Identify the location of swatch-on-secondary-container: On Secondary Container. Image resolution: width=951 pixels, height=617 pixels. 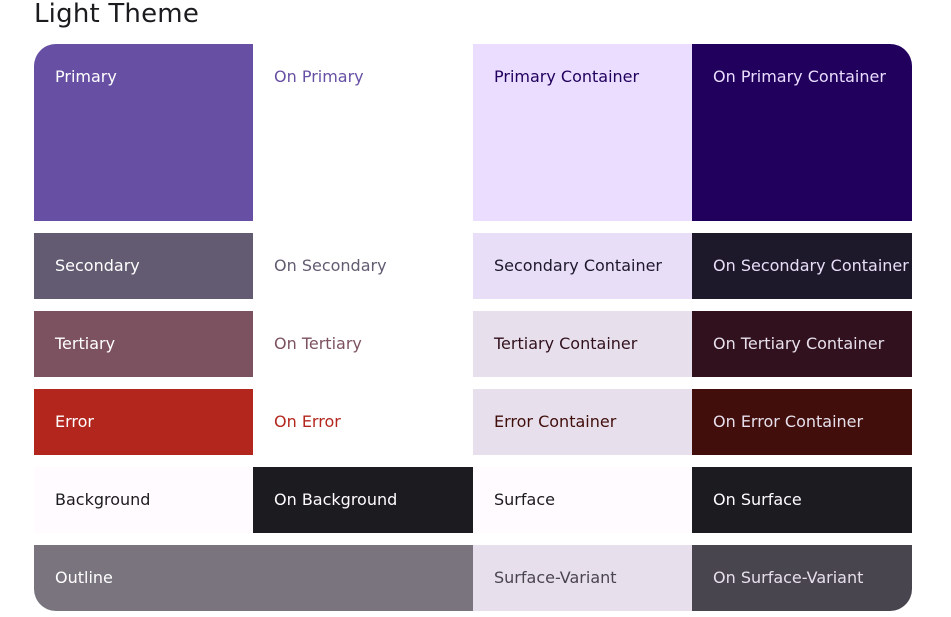
(802, 266).